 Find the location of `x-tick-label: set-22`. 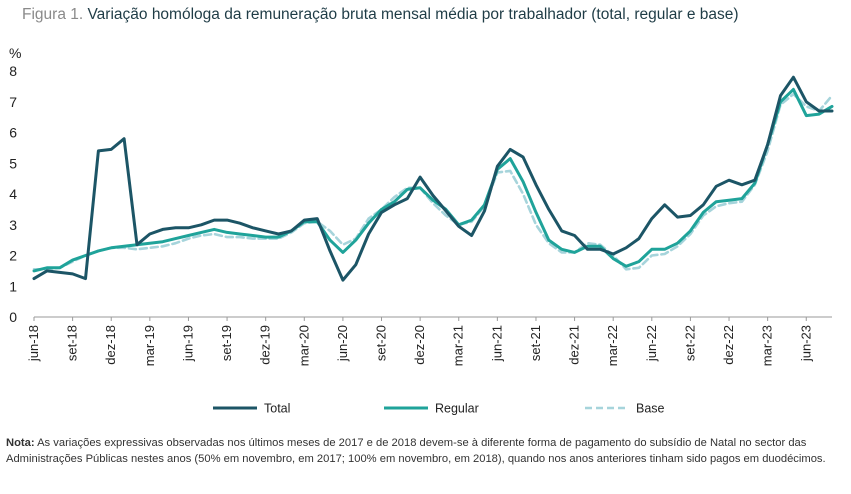

x-tick-label: set-22 is located at coordinates (689, 343).